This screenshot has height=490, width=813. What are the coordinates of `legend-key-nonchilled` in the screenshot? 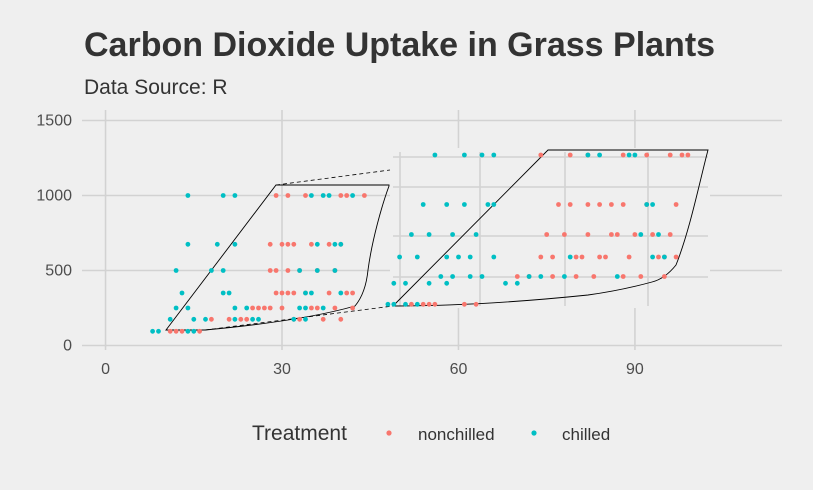 It's located at (389, 433).